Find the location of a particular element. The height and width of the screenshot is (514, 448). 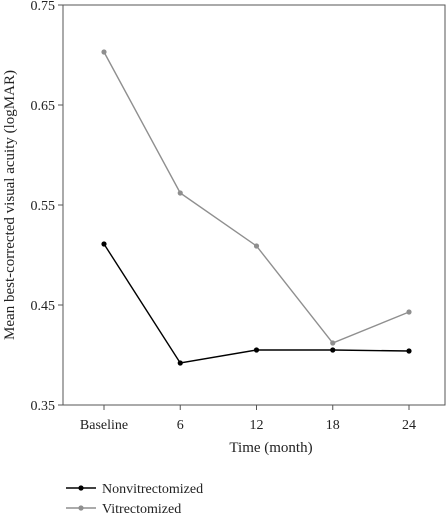

y-axis: 0.35 0.45 0.55 0.65 0.75 is located at coordinates (47, 207).